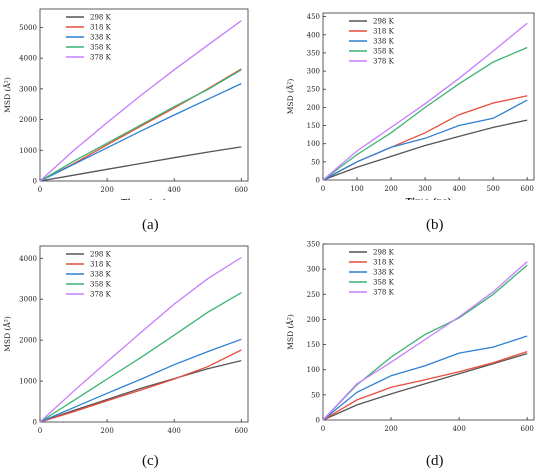 The height and width of the screenshot is (475, 550). Describe the element at coordinates (313, 17) in the screenshot. I see `y-tick-label: 450` at that location.